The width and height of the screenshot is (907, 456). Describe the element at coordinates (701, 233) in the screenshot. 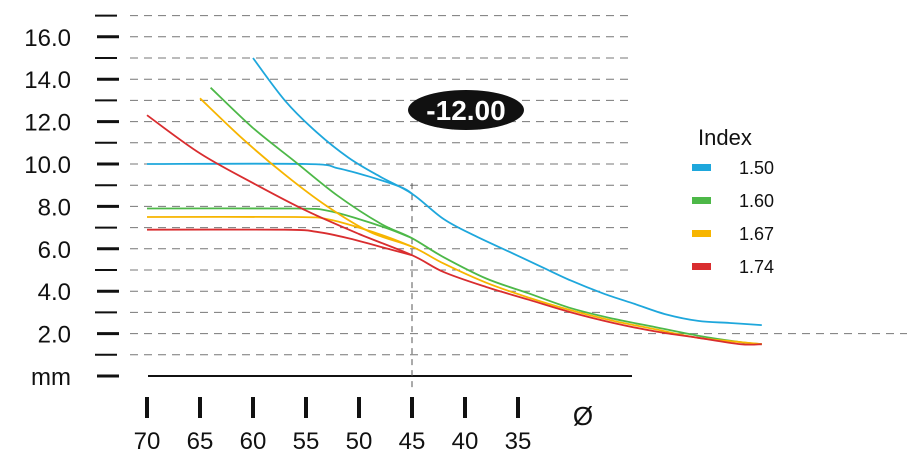

I see `legend-swatch-1.67` at that location.